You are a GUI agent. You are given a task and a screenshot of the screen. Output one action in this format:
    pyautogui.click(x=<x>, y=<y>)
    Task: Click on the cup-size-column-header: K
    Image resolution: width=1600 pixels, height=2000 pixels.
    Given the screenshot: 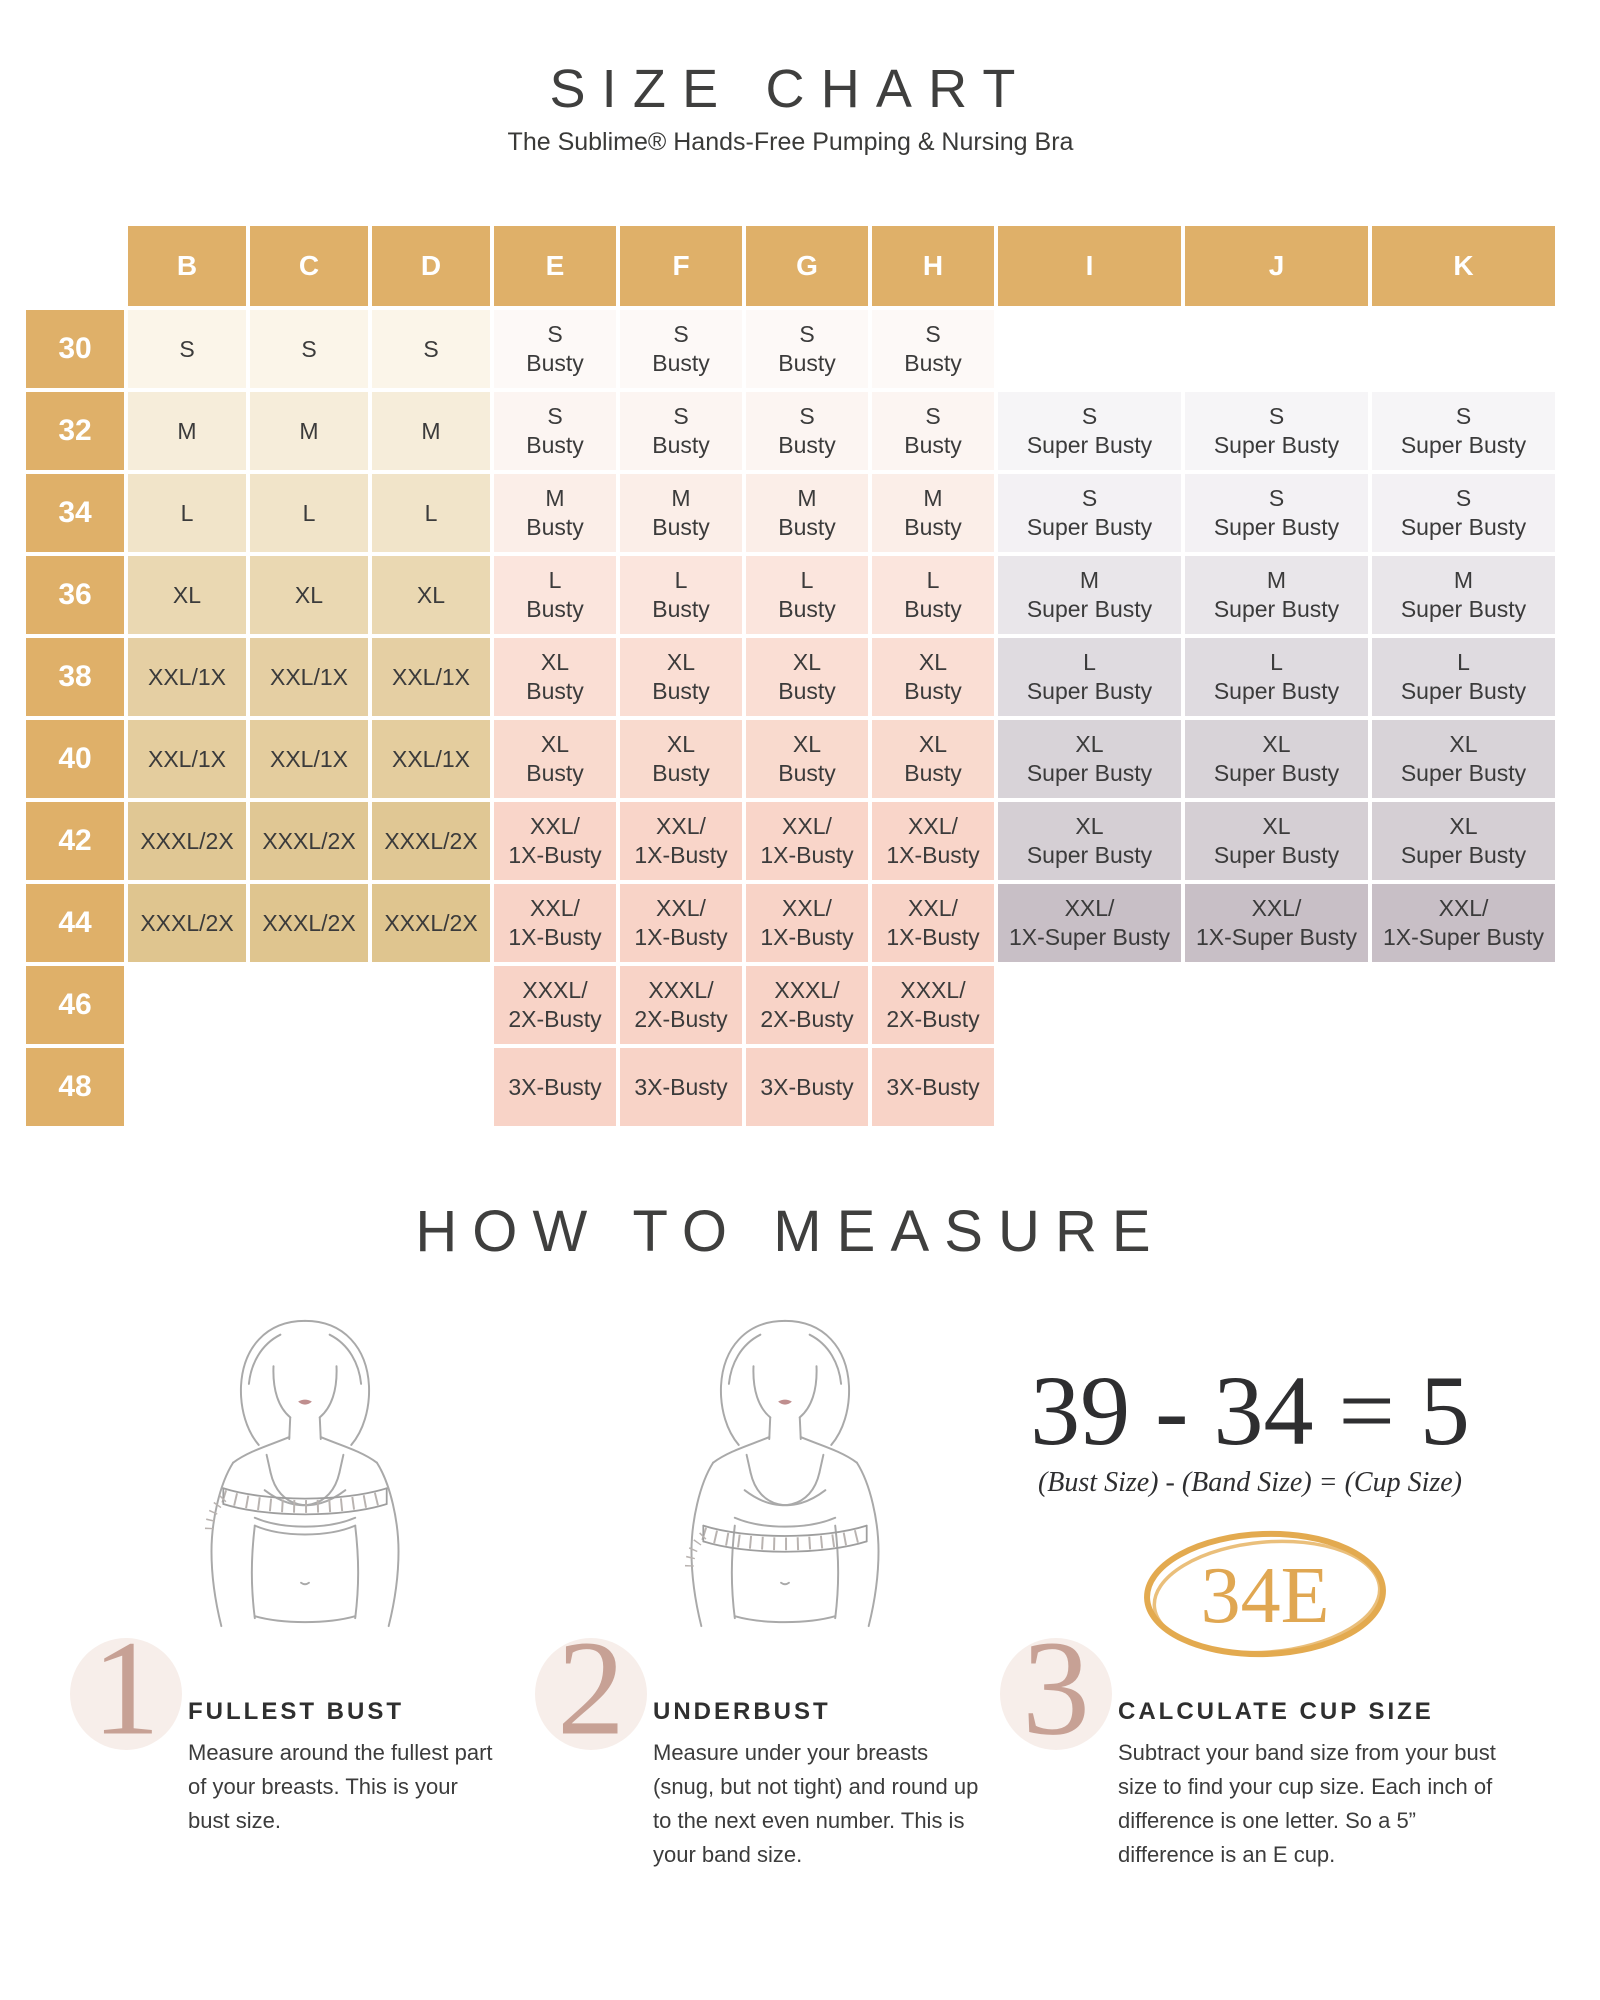 What is the action you would take?
    pyautogui.click(x=1463, y=266)
    